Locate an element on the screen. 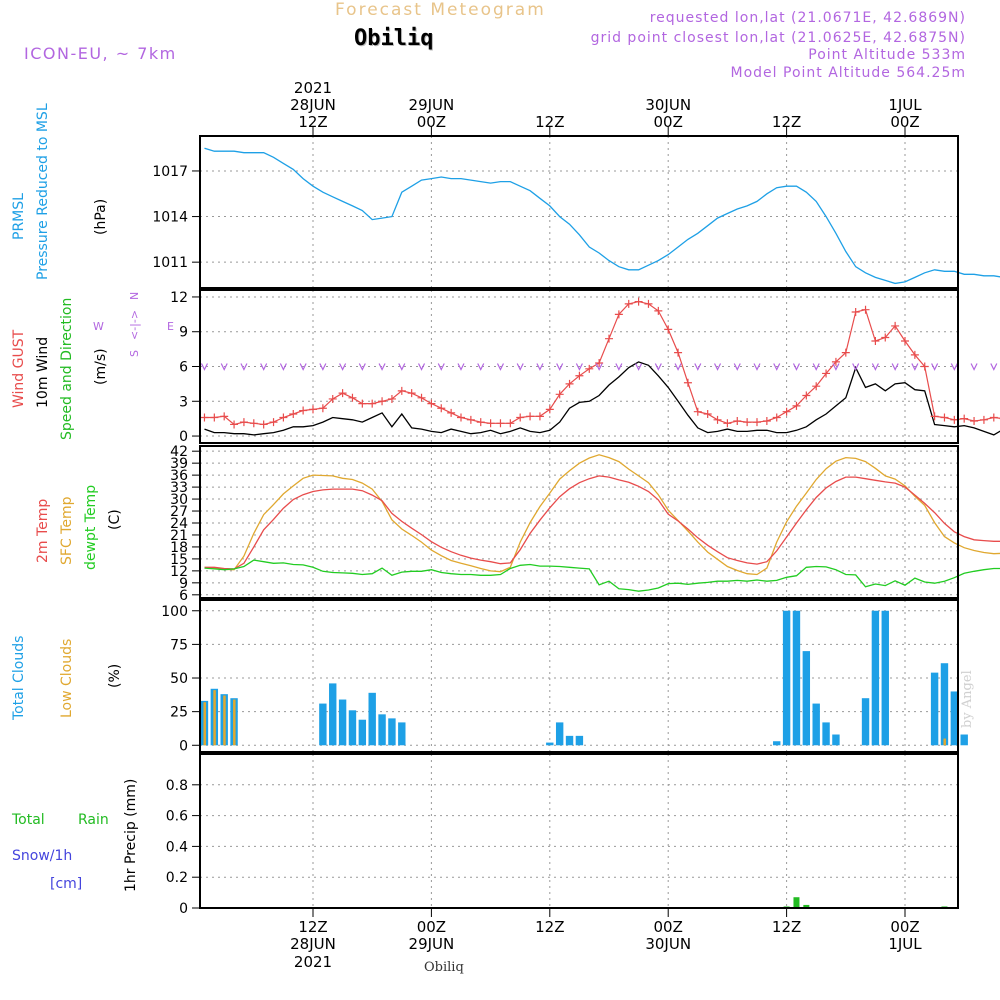 Image resolution: width=1000 pixels, height=1000 pixels. ytick-label-2-4: 18 is located at coordinates (179, 548).